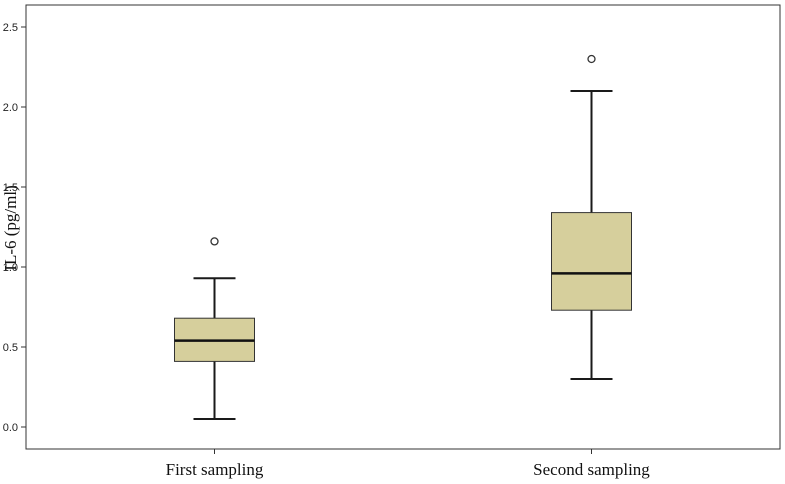 The image size is (785, 484). I want to click on iqr-box, so click(591, 261).